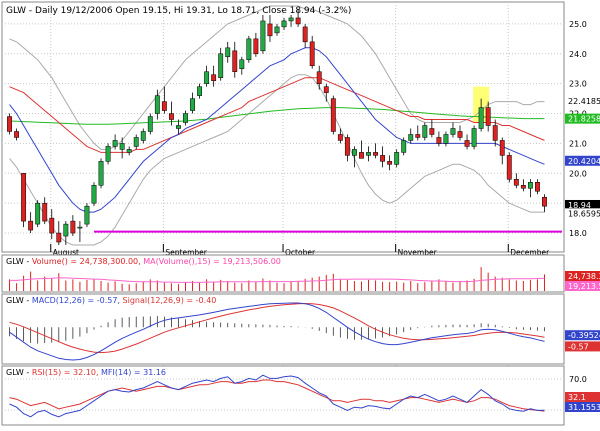 This screenshot has width=600, height=431. What do you see at coordinates (578, 24) in the screenshot?
I see `price-axis-label: 25.0` at bounding box center [578, 24].